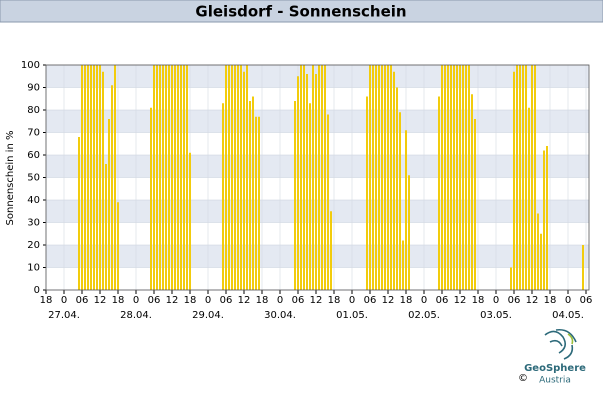 The image size is (603, 400). What do you see at coordinates (10, 178) in the screenshot?
I see `y-axis-label: Sonnenschein in %` at bounding box center [10, 178].